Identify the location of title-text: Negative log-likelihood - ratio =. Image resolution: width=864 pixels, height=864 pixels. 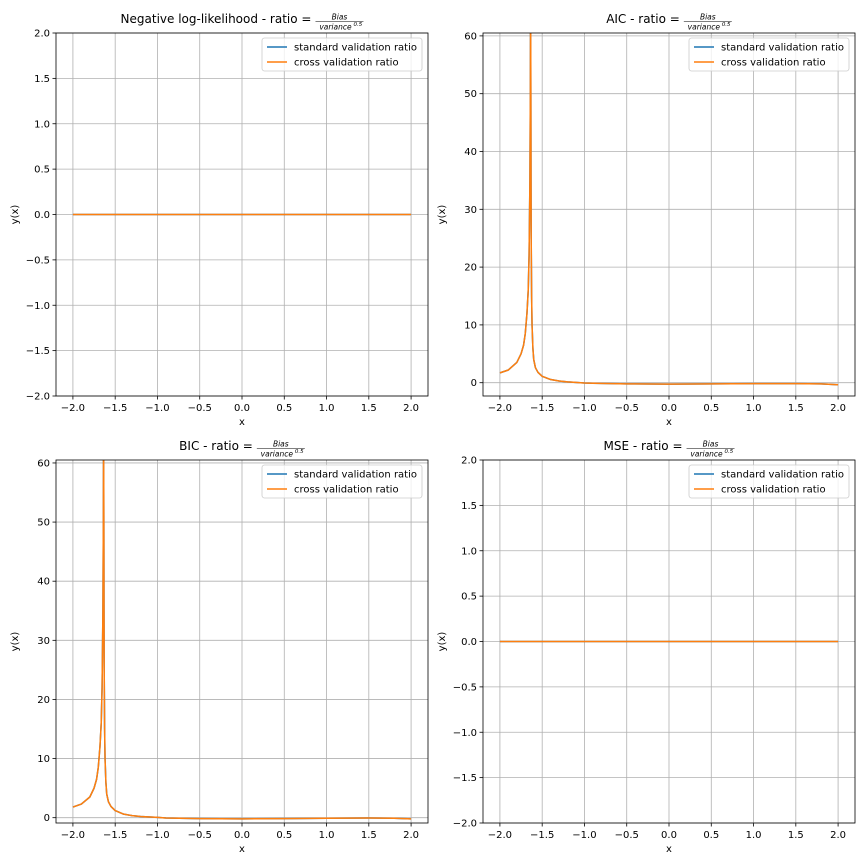
(216, 19).